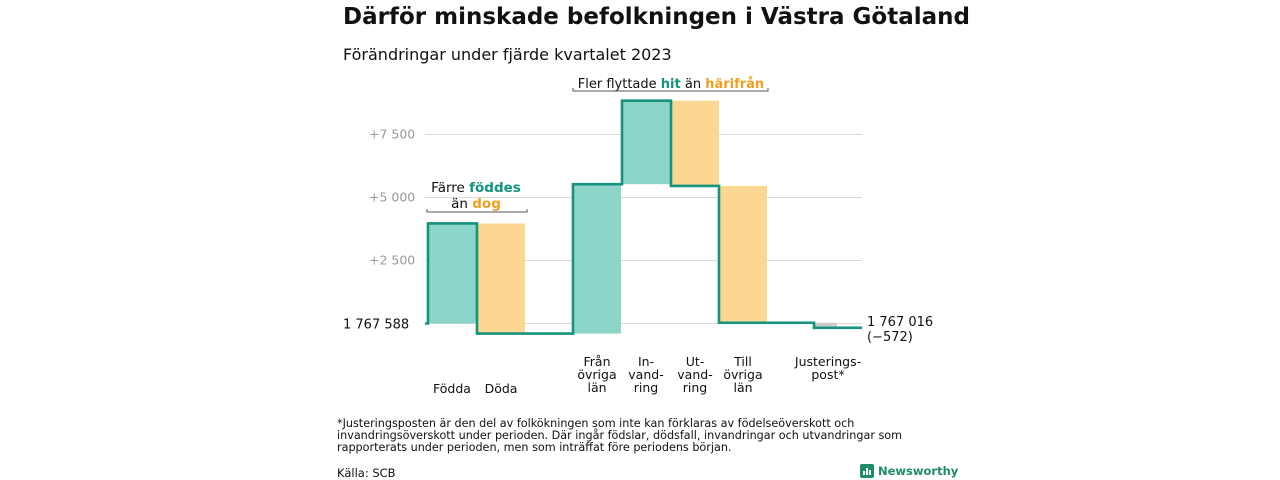  What do you see at coordinates (392, 197) in the screenshot?
I see `y-tick-label: +5 000` at bounding box center [392, 197].